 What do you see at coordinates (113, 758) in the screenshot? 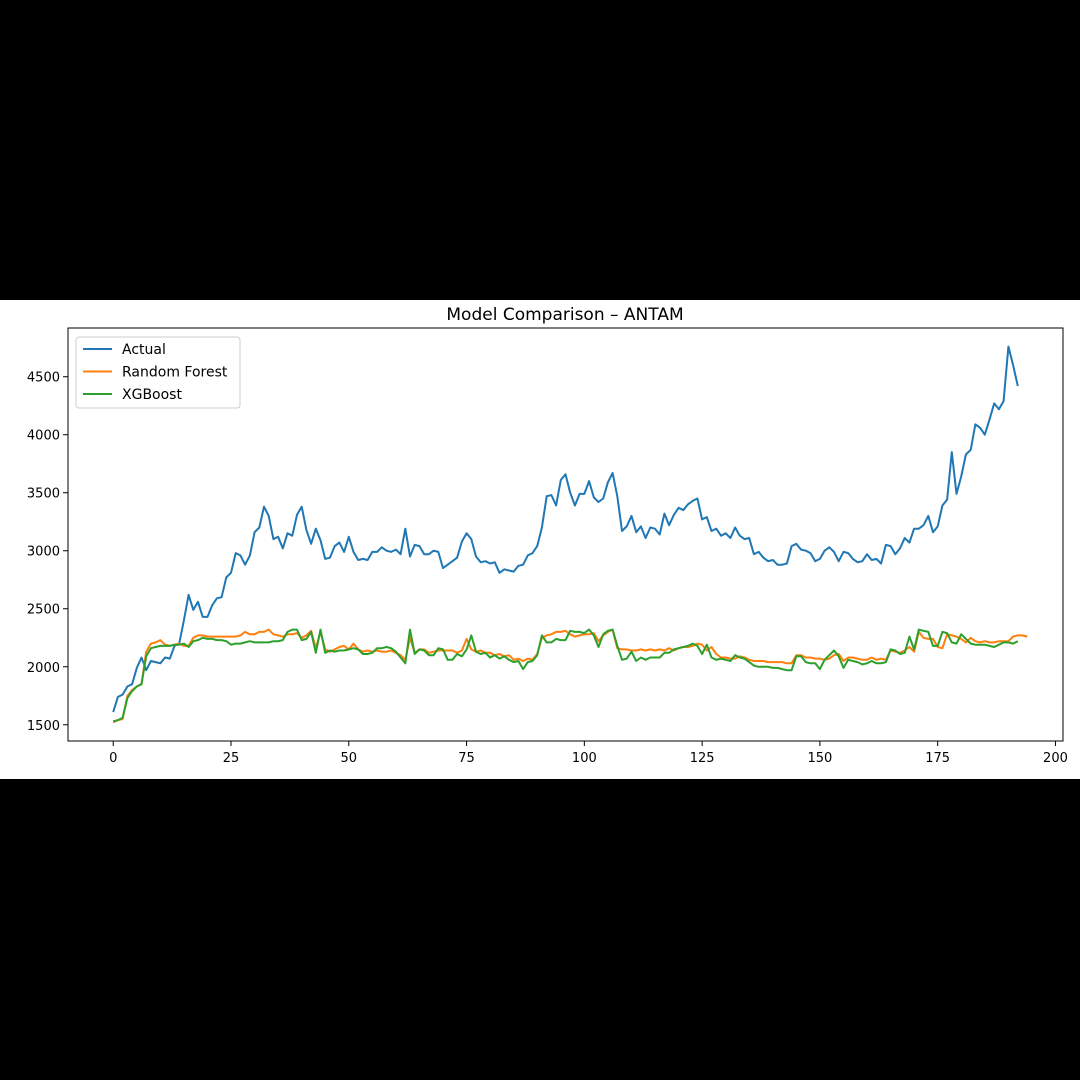
I see `x-tick-label: 0` at bounding box center [113, 758].